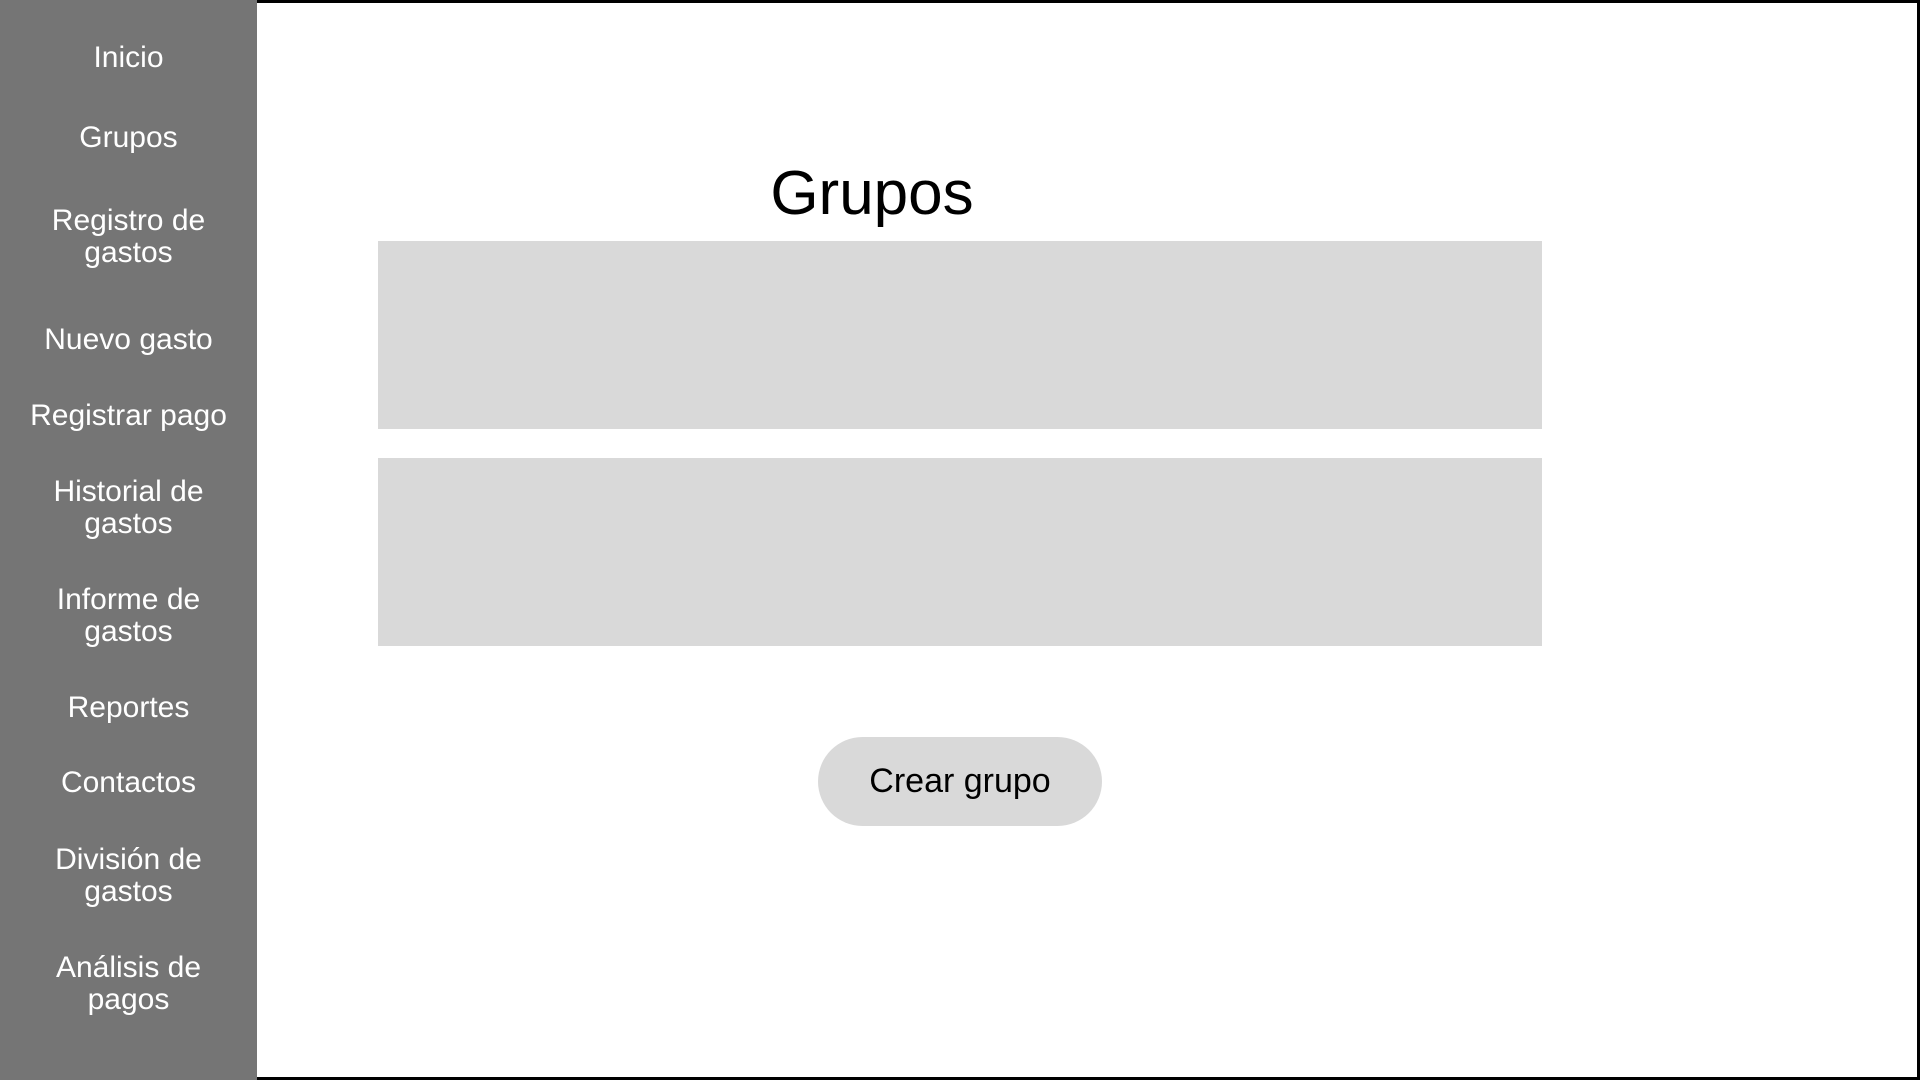  What do you see at coordinates (128, 983) in the screenshot?
I see `sidebar-item-analisis-de-pagos: Análisis de pagos` at bounding box center [128, 983].